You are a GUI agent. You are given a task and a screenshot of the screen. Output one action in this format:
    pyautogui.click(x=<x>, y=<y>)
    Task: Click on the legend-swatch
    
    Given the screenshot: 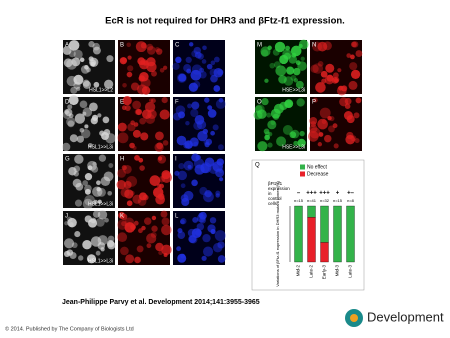 What is the action you would take?
    pyautogui.click(x=302, y=174)
    